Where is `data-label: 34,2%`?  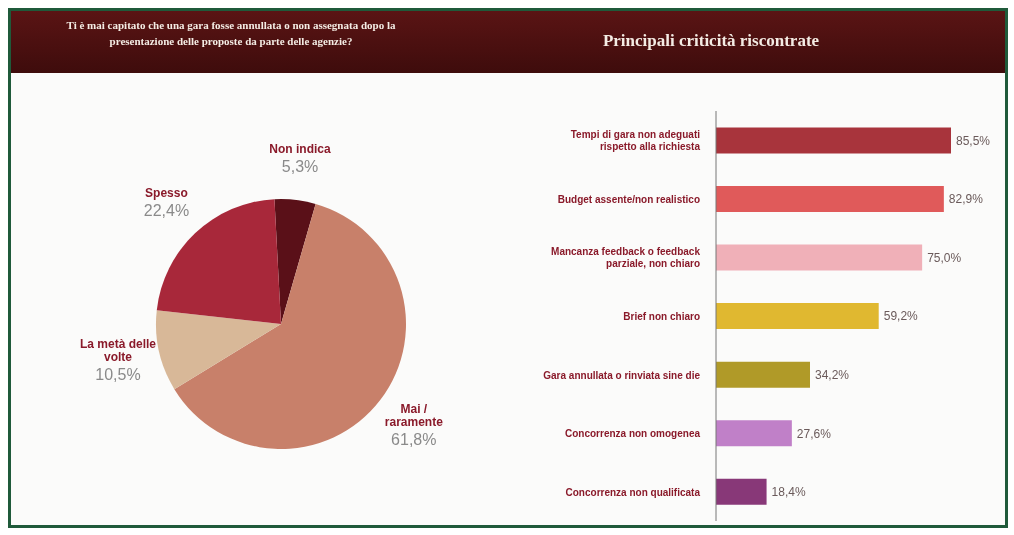 data-label: 34,2% is located at coordinates (832, 374).